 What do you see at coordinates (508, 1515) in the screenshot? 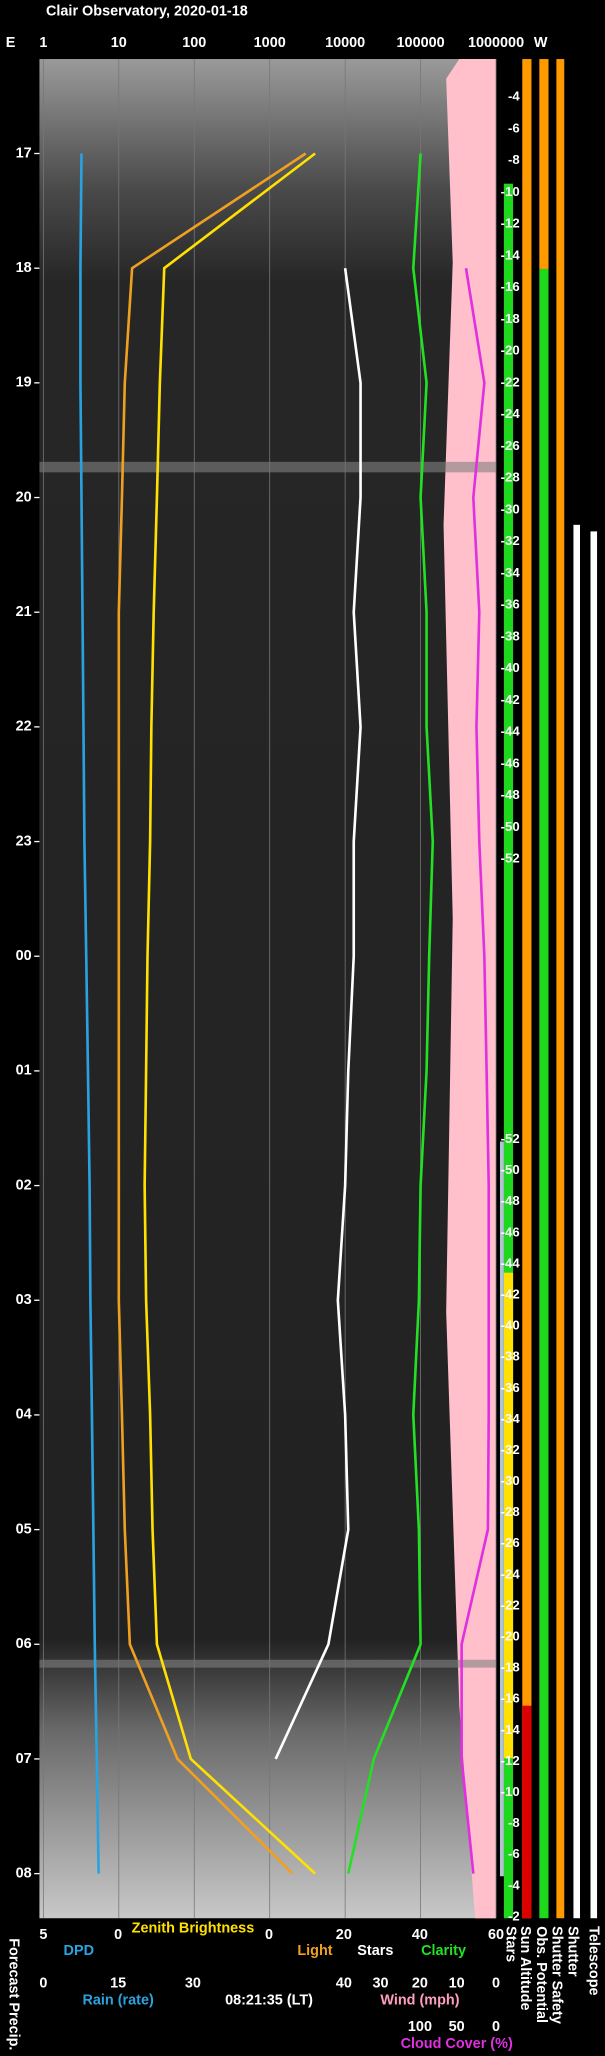
I see `stars-strip-warn` at bounding box center [508, 1515].